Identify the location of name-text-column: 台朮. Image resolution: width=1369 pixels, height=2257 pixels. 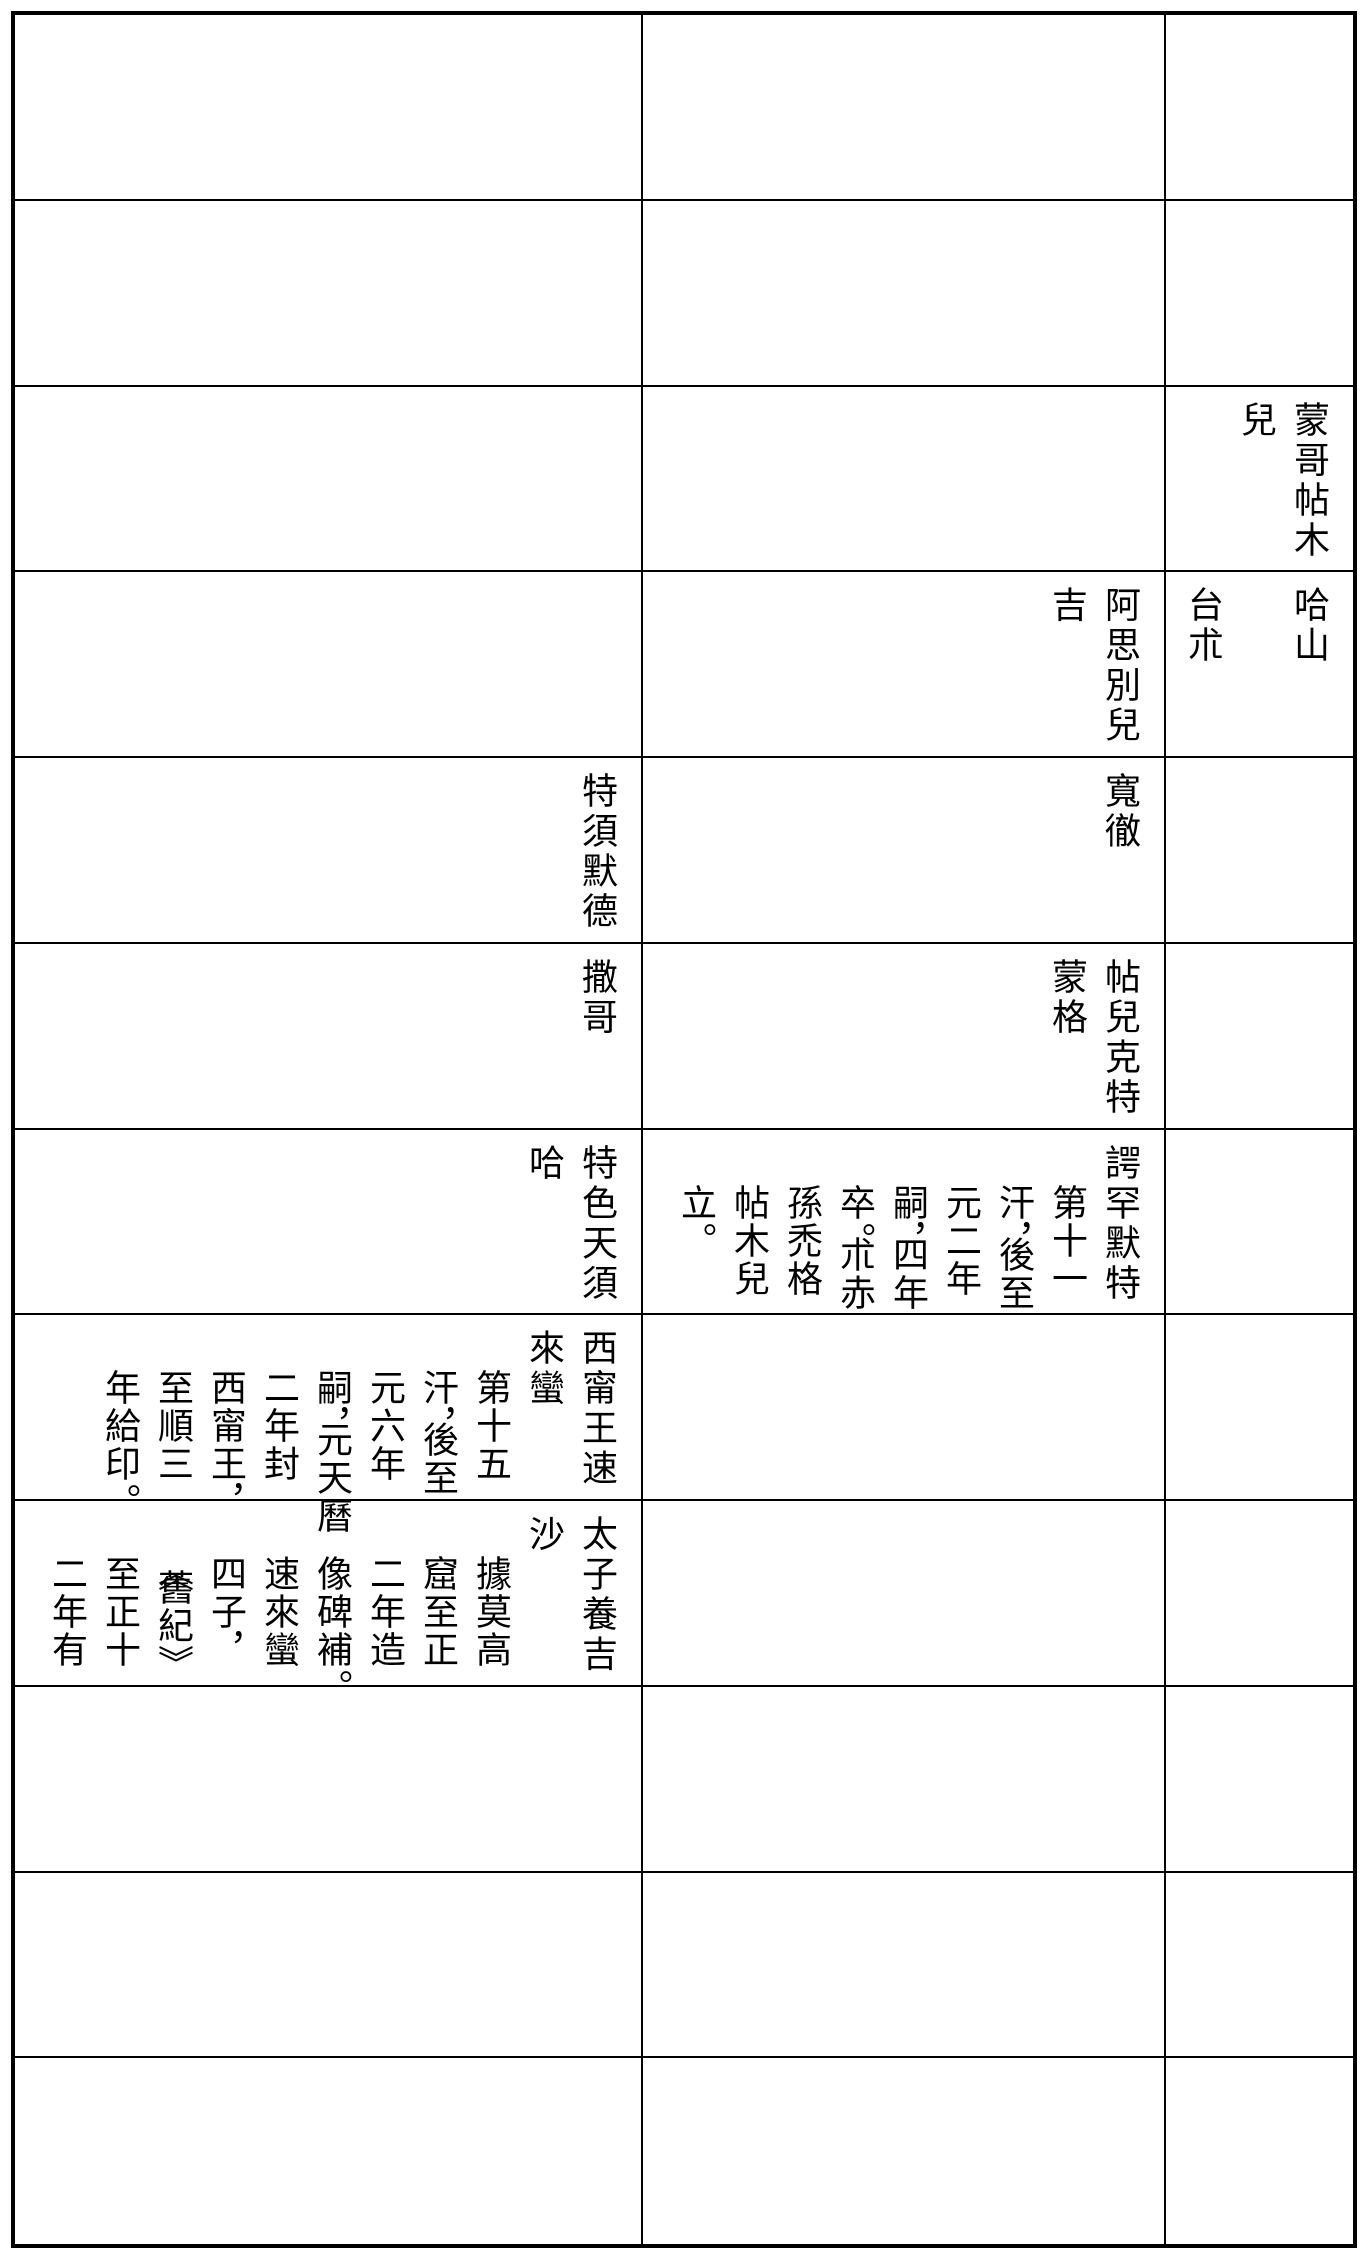
(1202, 626).